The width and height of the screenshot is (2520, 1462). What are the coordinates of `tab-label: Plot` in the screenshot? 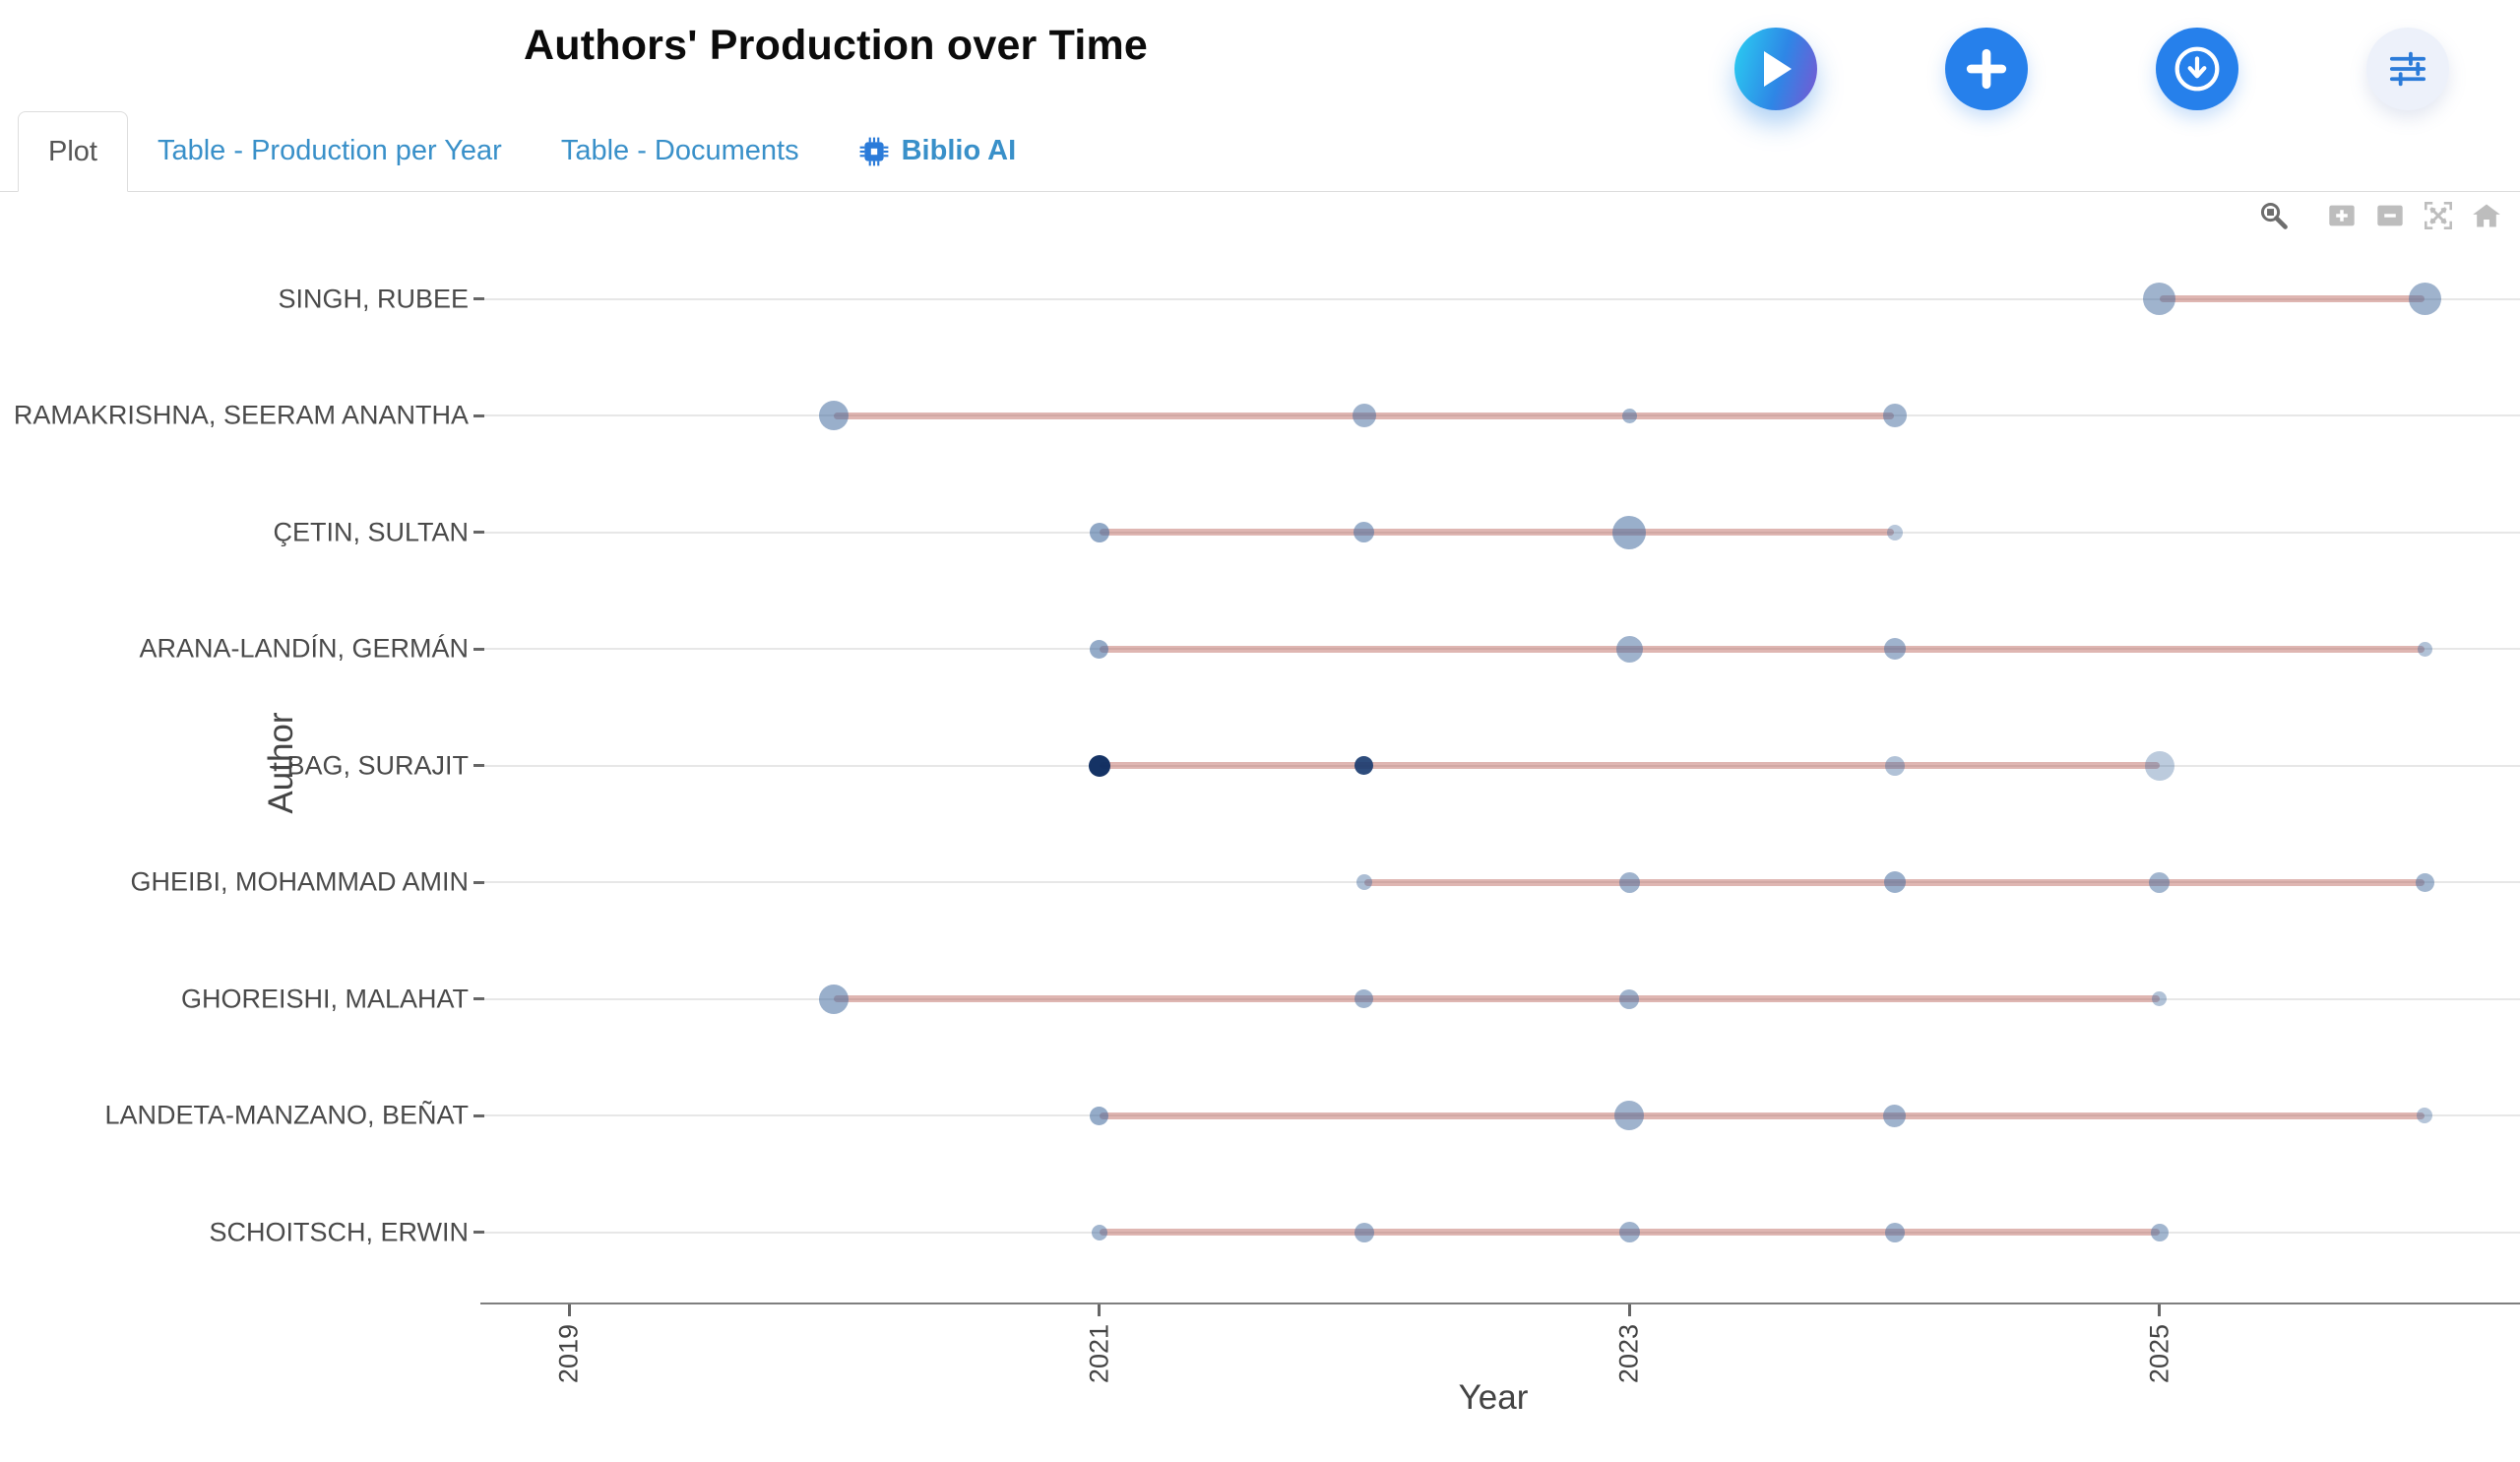 It's located at (72, 151).